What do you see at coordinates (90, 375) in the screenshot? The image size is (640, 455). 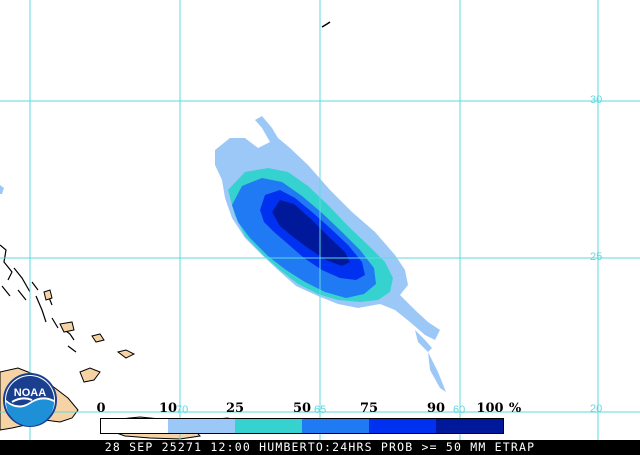 I see `turks-caicos-land` at bounding box center [90, 375].